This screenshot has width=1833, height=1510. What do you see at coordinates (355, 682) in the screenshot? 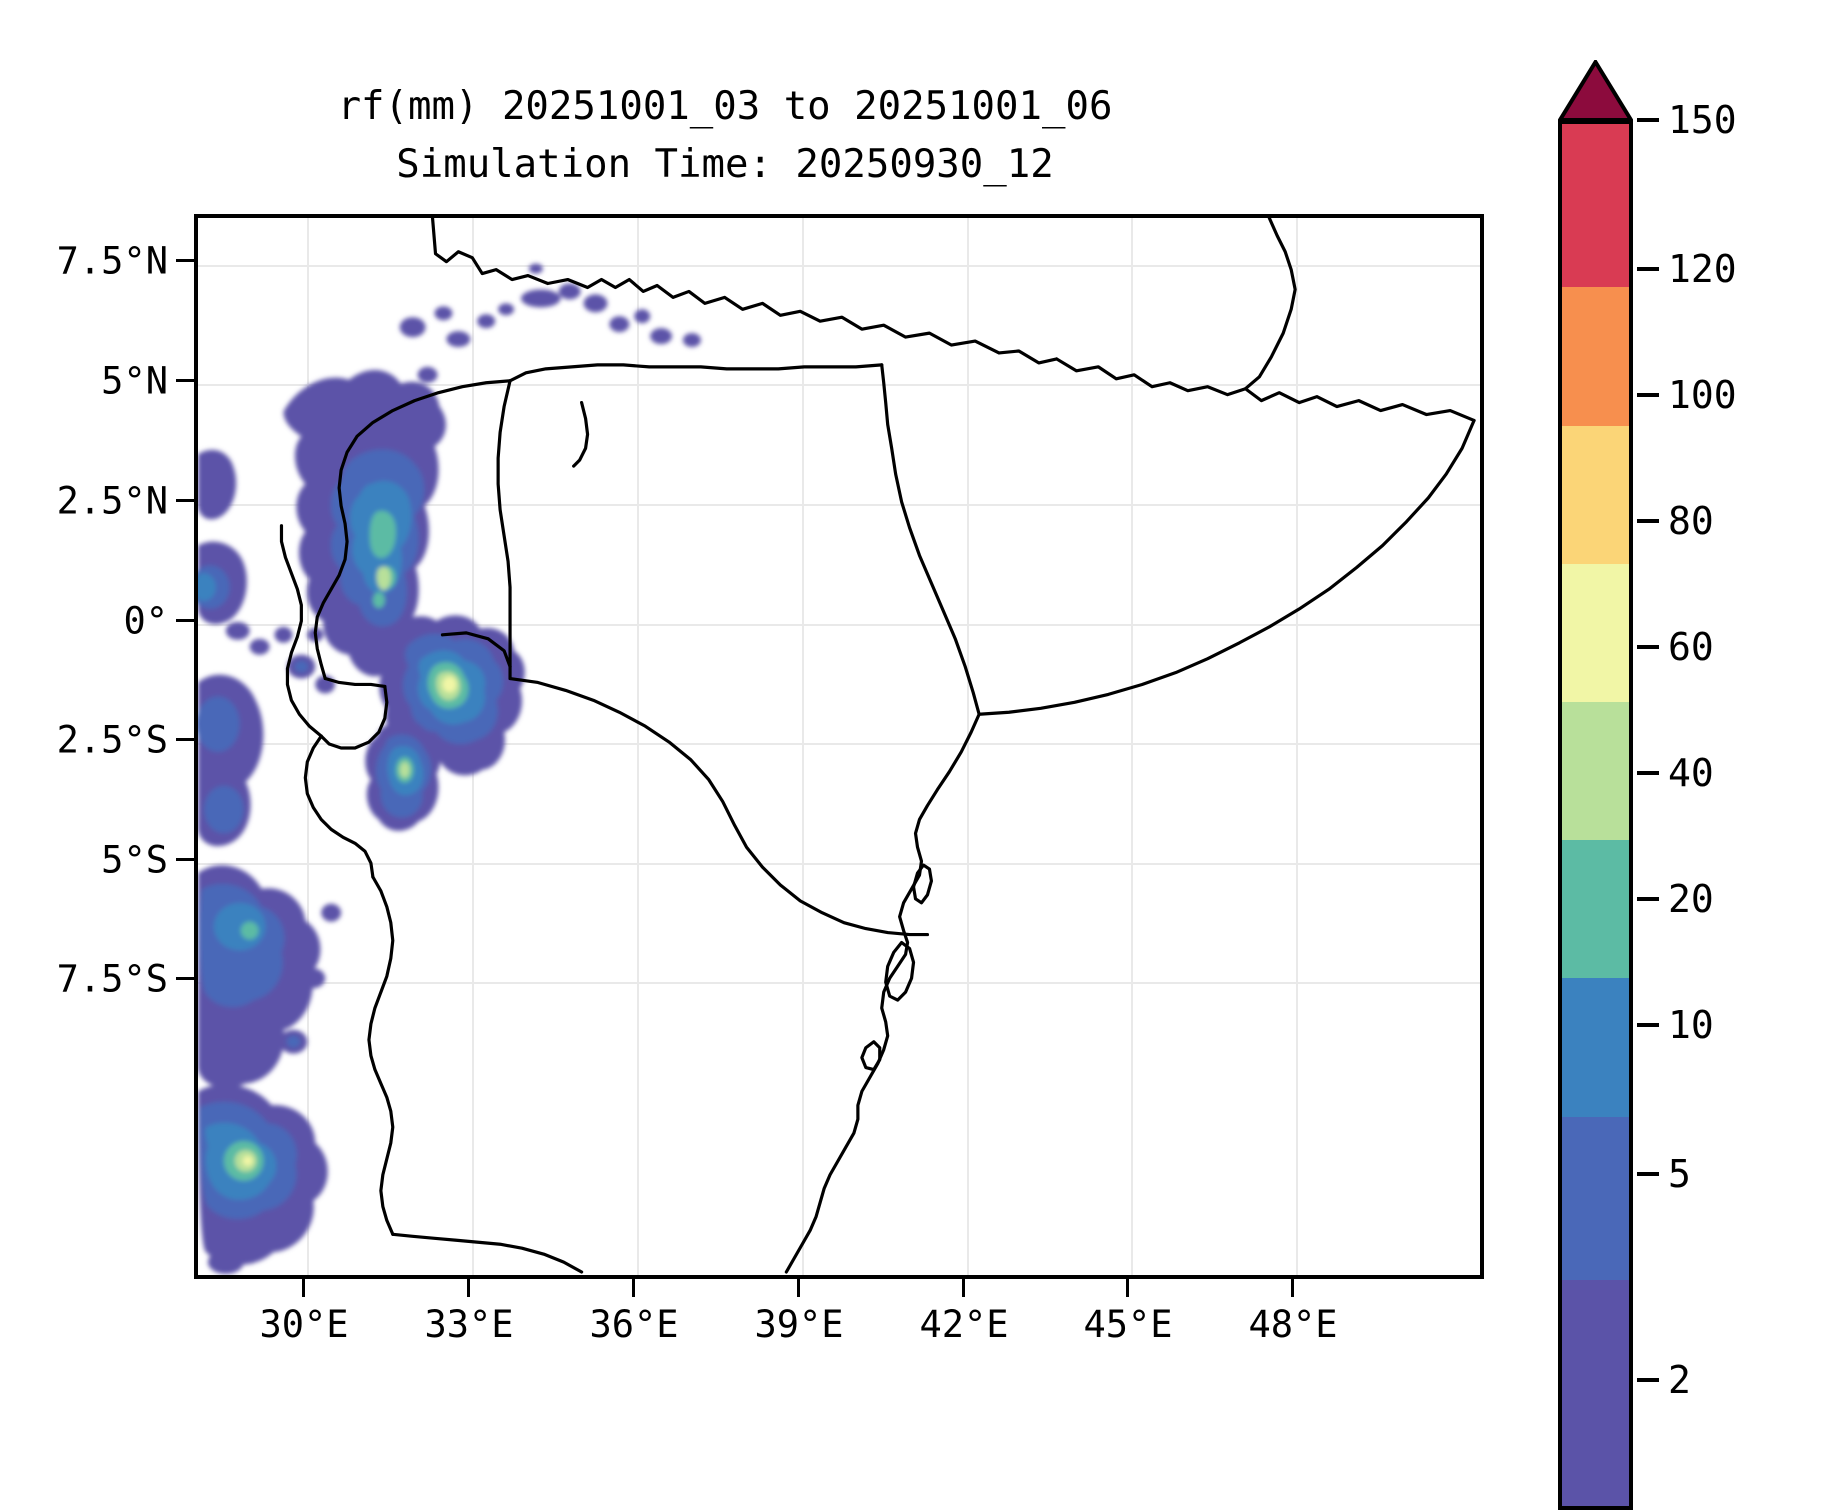
I see `border-drc-rwanda` at bounding box center [355, 682].